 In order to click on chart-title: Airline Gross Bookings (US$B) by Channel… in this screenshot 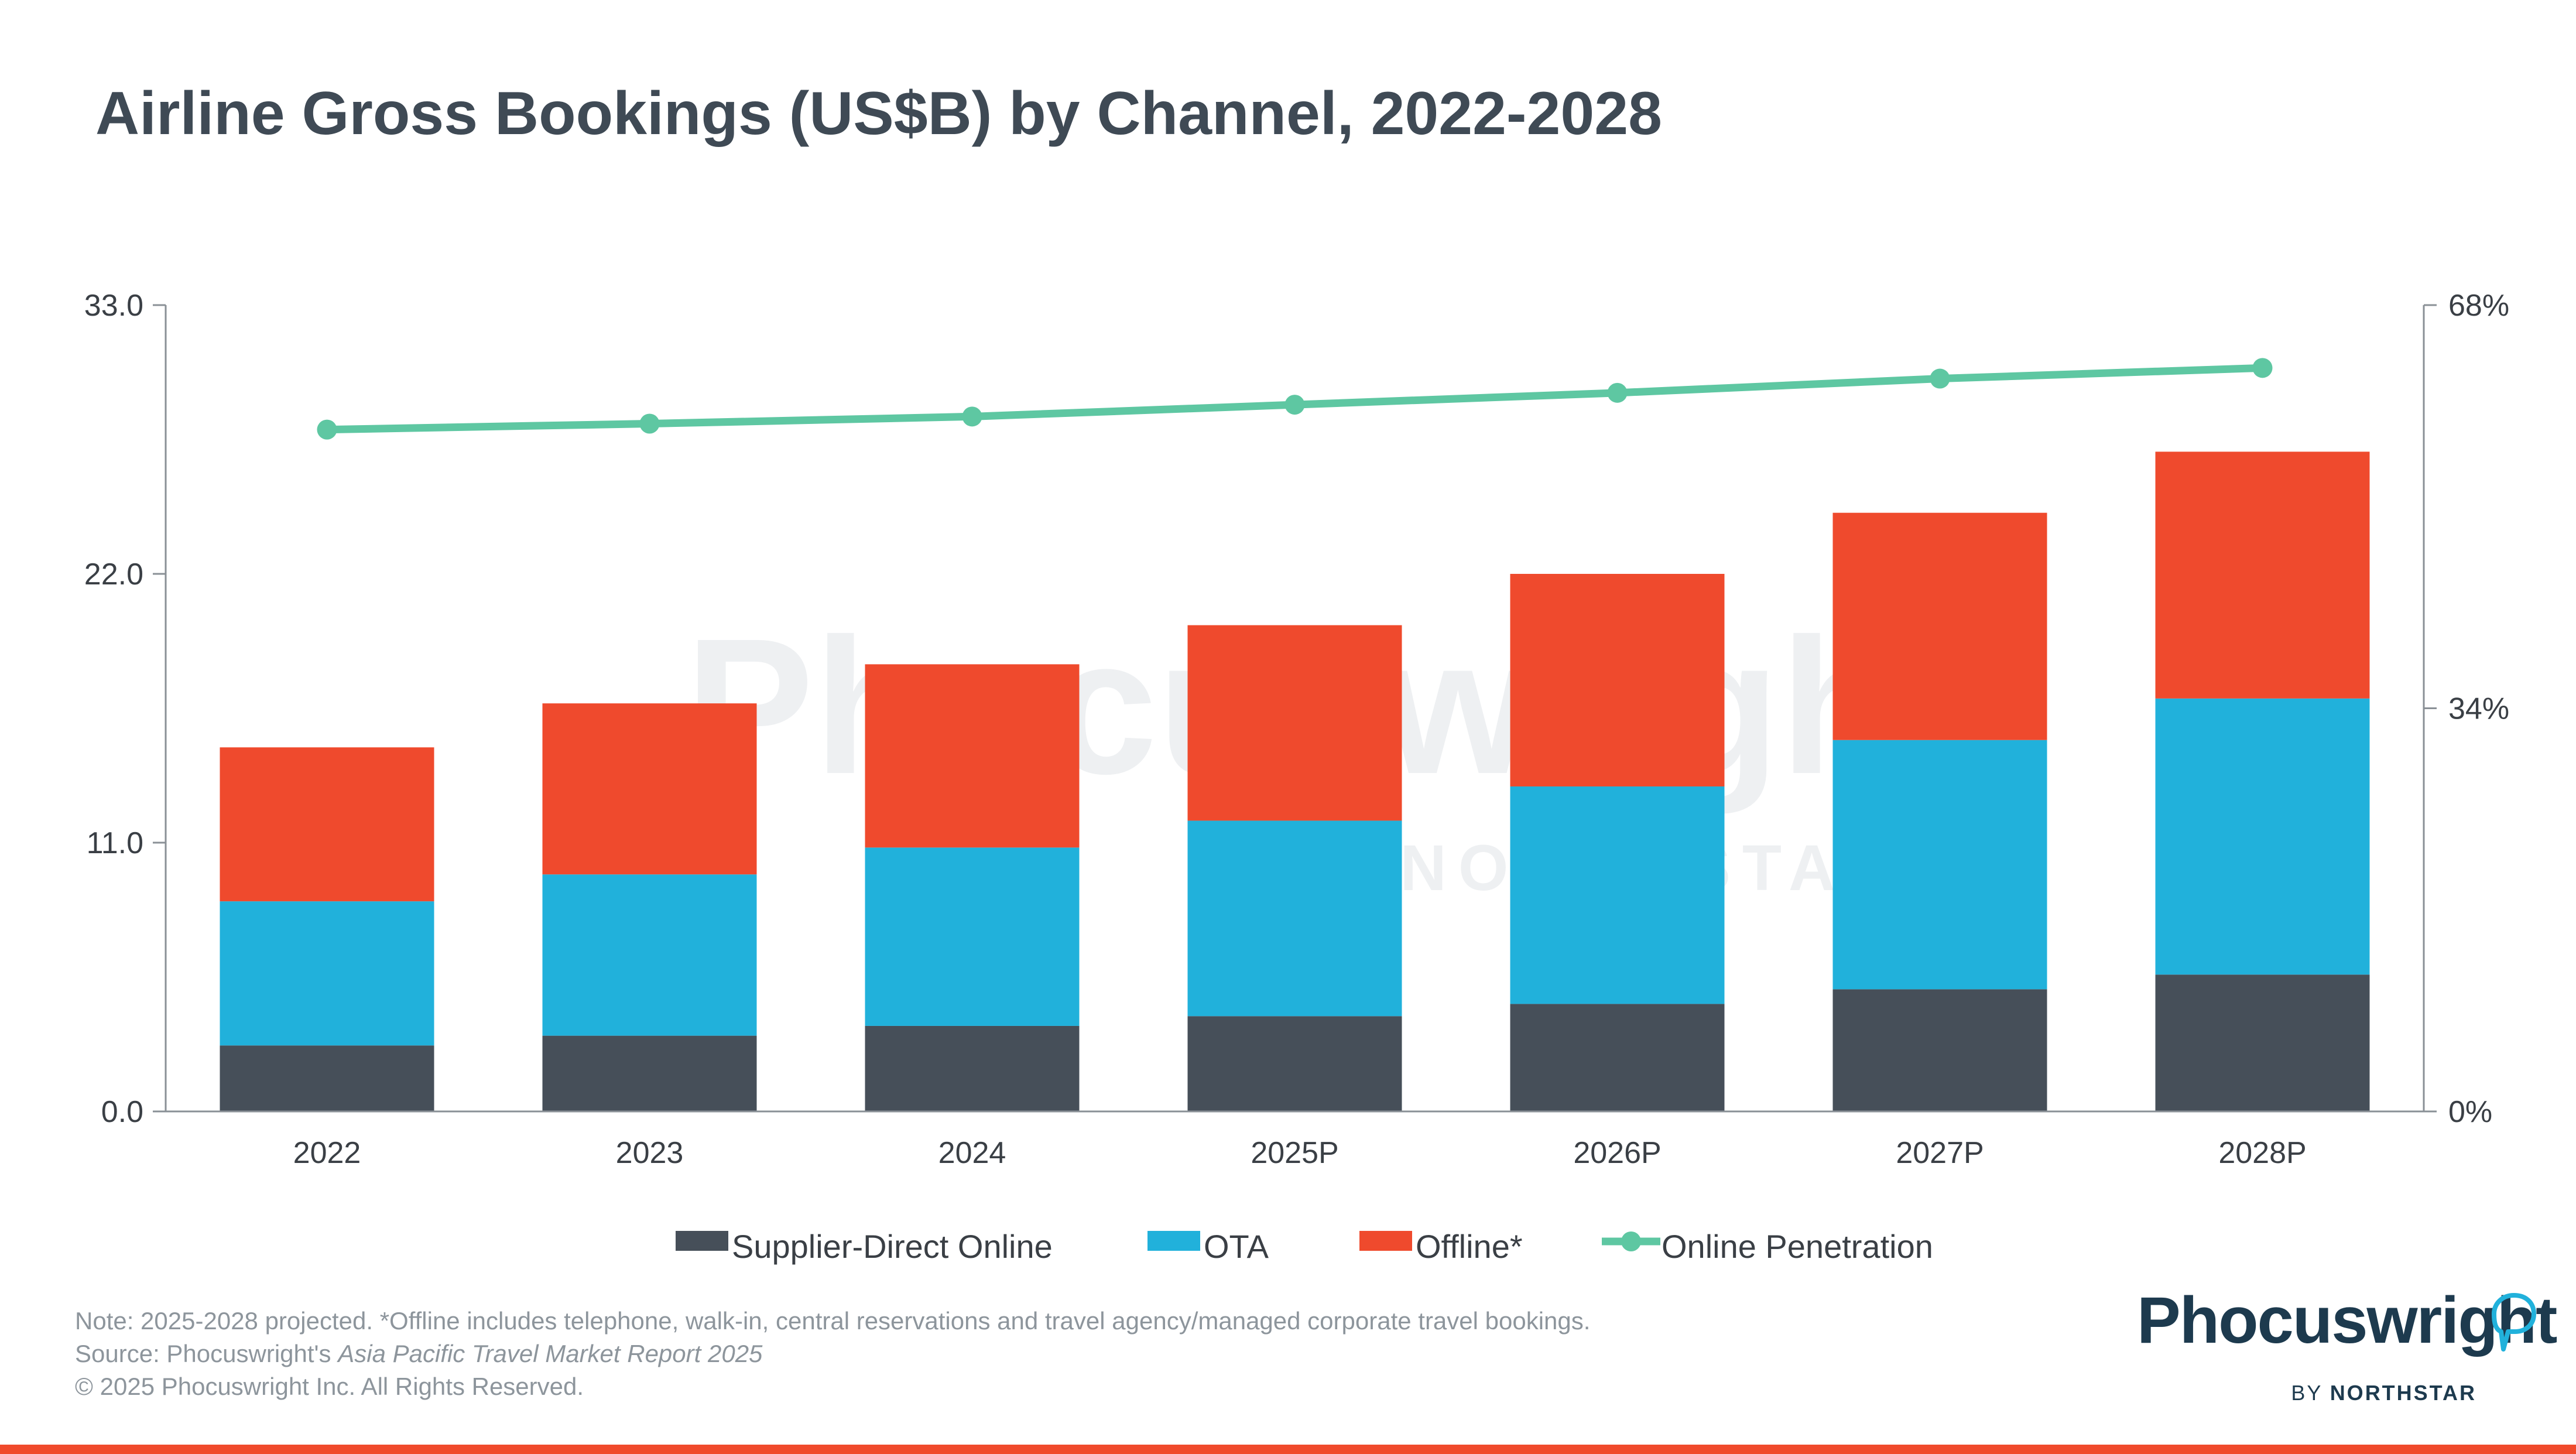, I will do `click(878, 114)`.